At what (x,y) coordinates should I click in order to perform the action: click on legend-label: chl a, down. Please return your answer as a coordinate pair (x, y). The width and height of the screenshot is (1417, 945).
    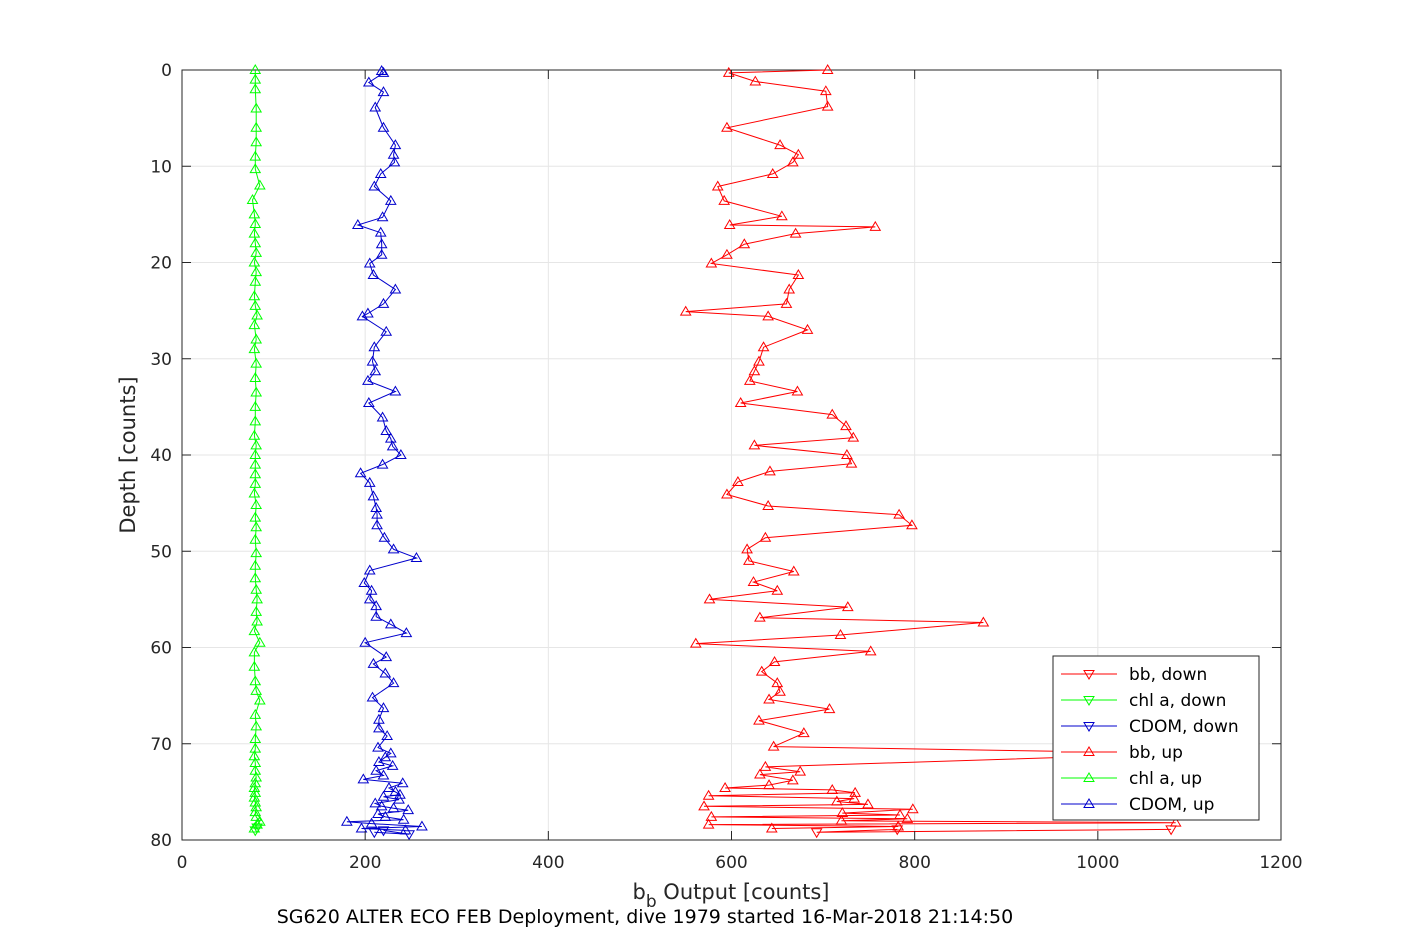
    Looking at the image, I should click on (1177, 701).